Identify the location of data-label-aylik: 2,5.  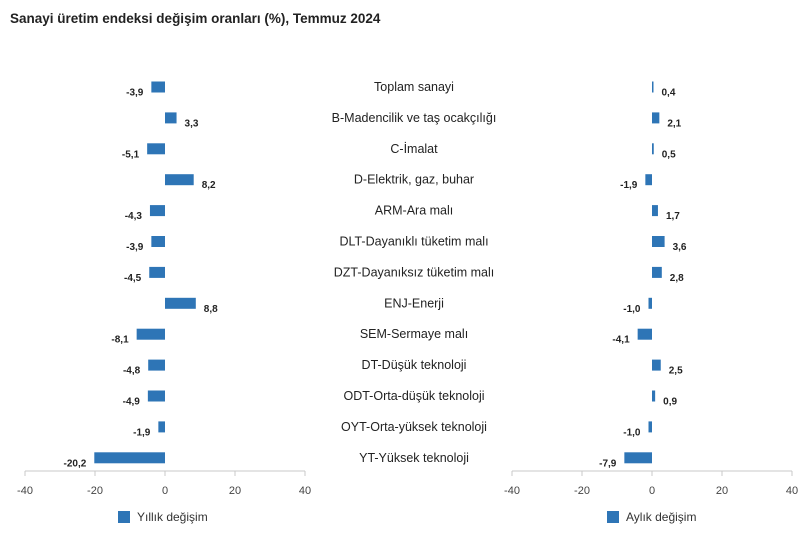
(676, 371).